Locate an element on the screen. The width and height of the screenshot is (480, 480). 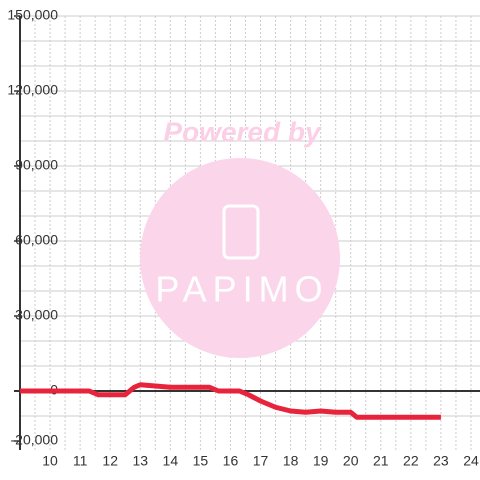
x-tick-label: 23 is located at coordinates (441, 461).